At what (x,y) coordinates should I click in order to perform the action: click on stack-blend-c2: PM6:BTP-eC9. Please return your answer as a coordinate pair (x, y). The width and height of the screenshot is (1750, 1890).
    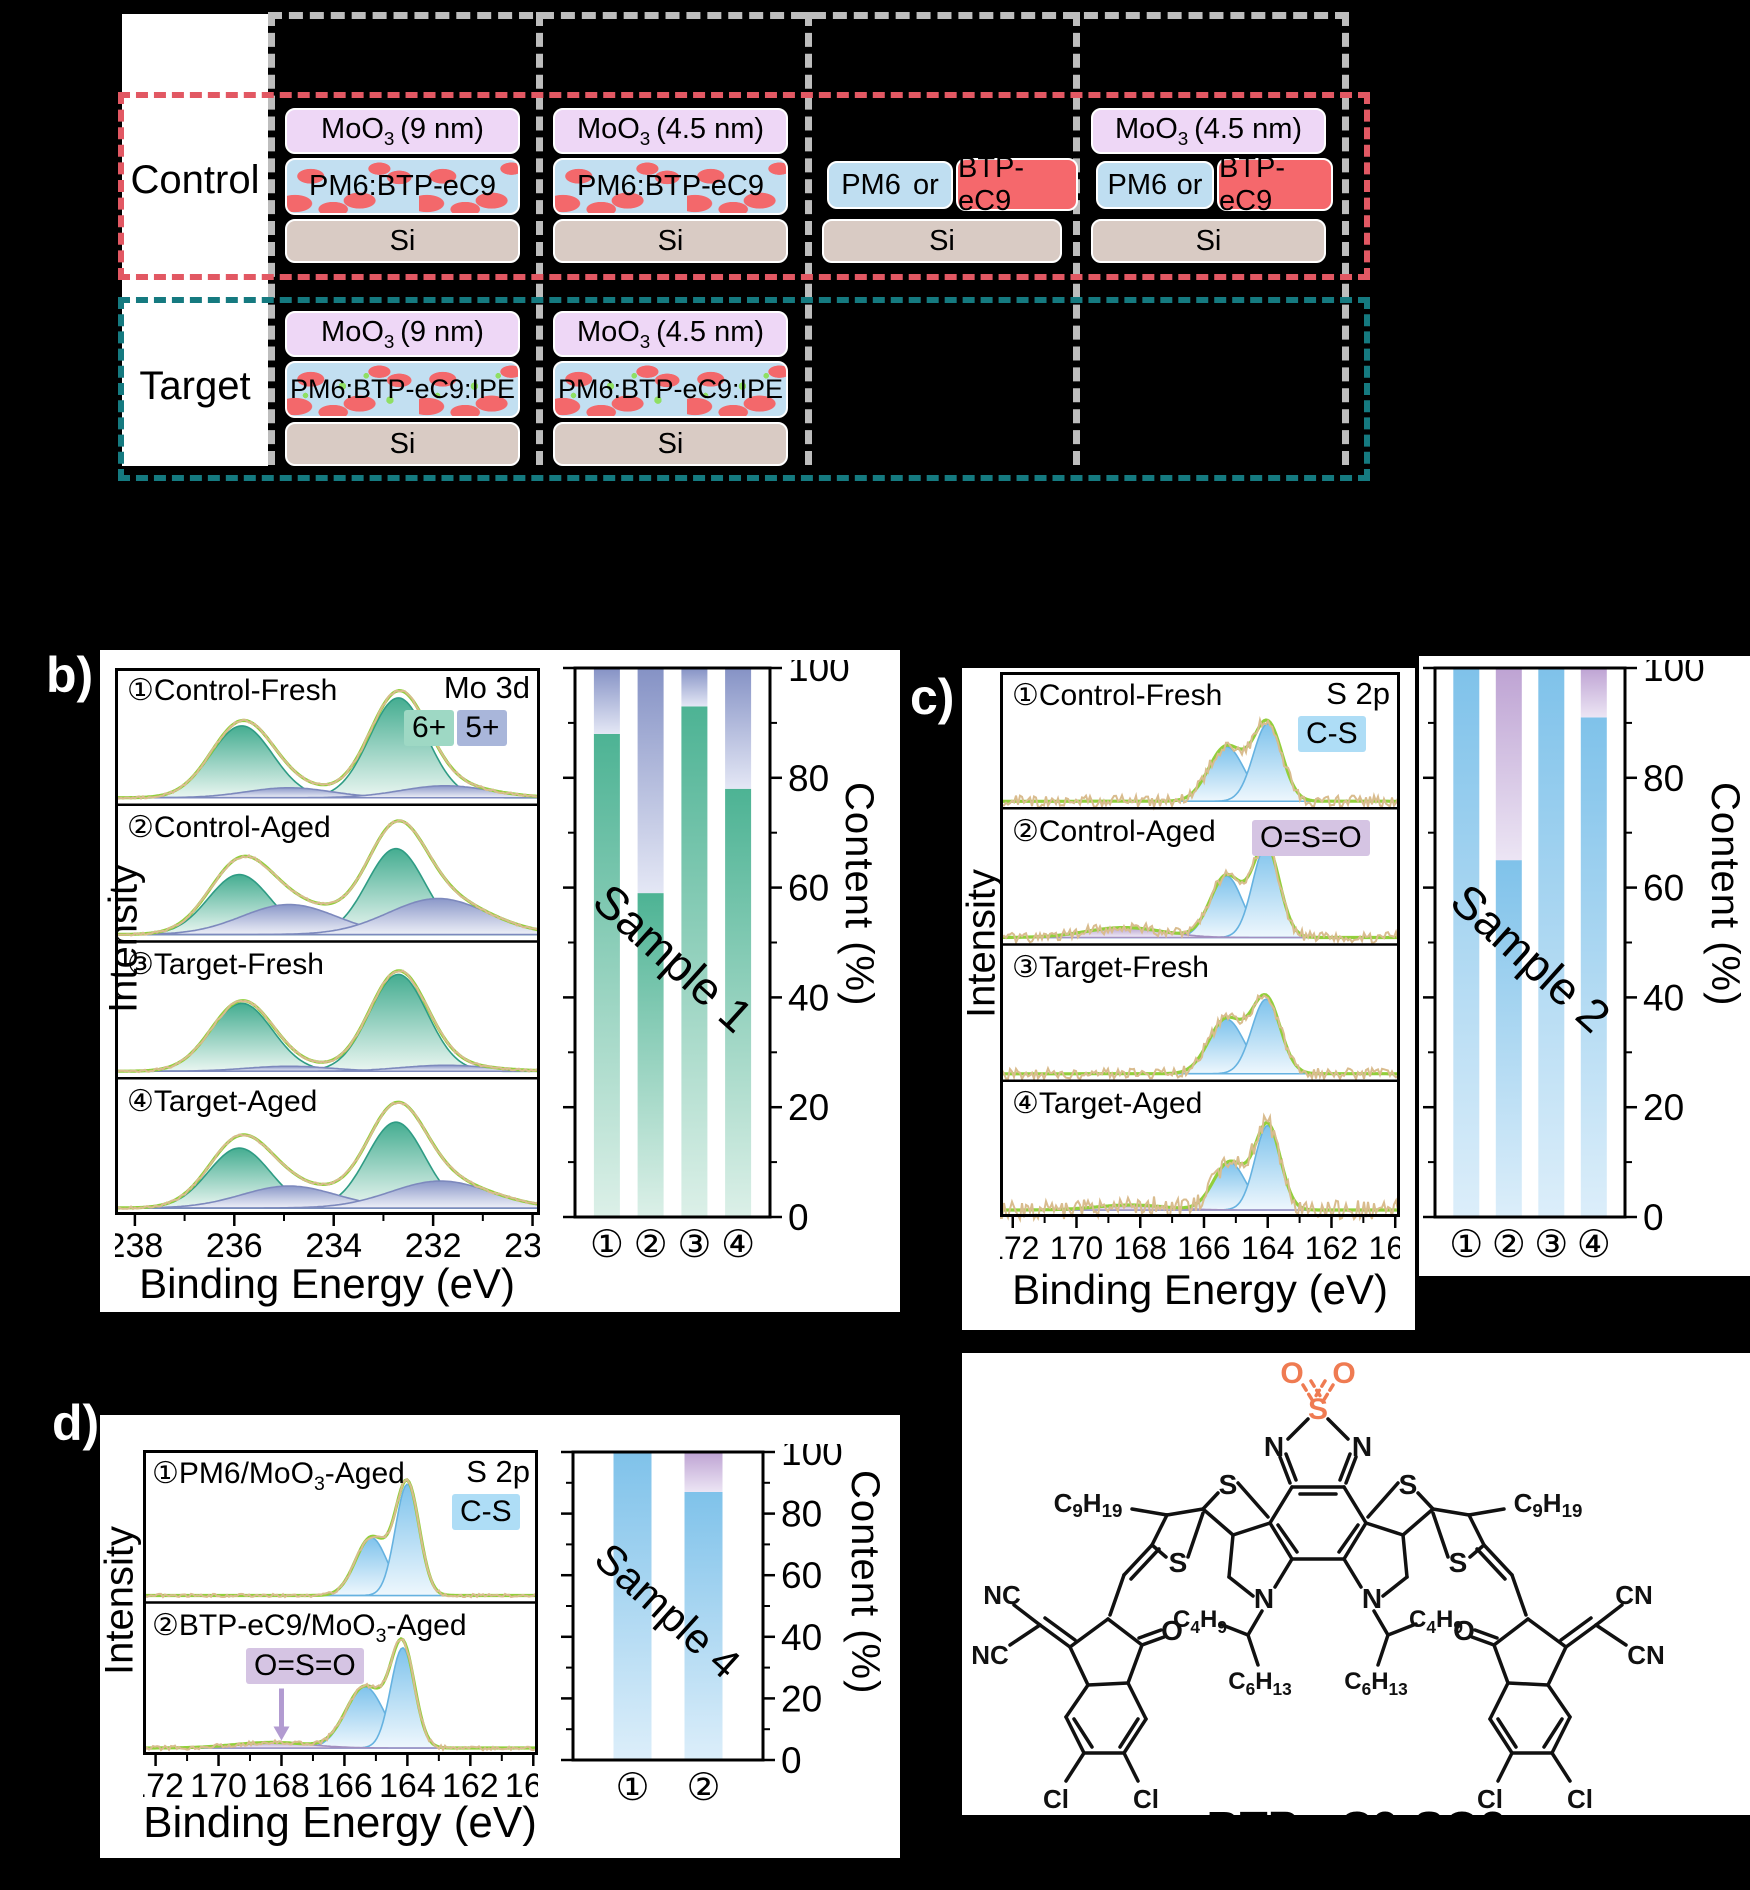
    Looking at the image, I should click on (670, 186).